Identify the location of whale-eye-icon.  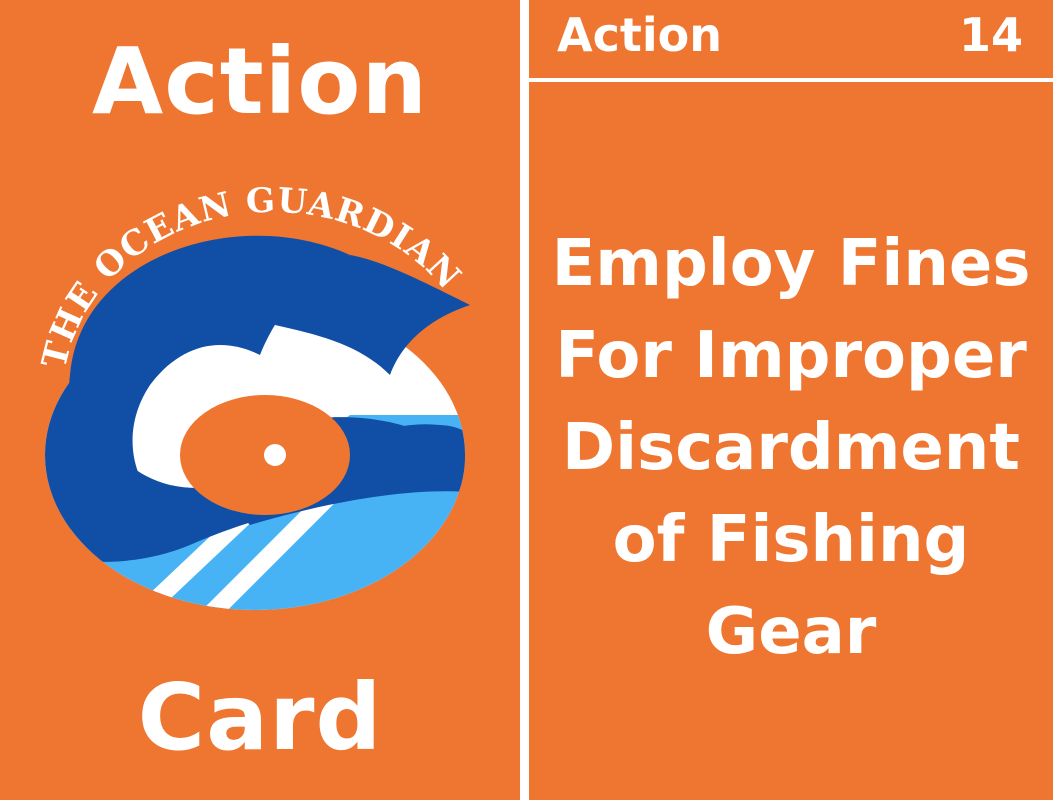
(275, 455).